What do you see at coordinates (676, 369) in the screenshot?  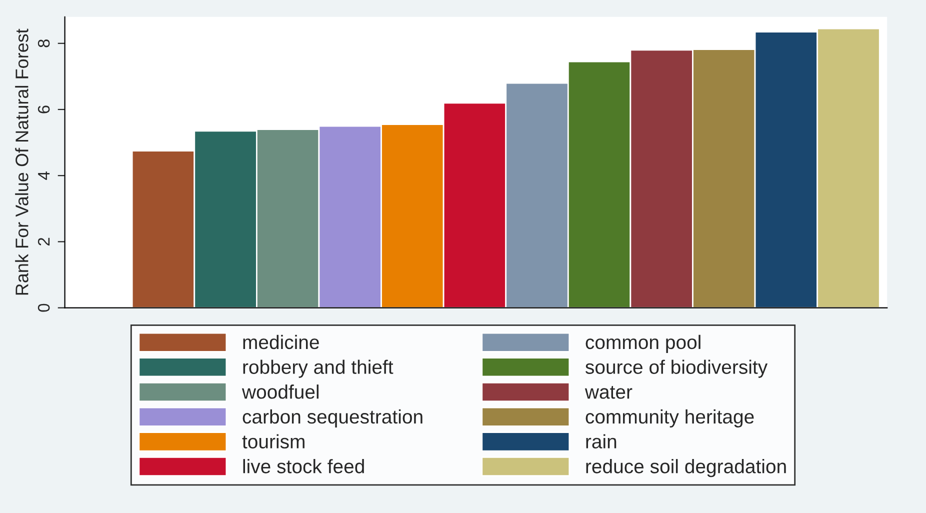 I see `legend-label: source of biodiversity` at bounding box center [676, 369].